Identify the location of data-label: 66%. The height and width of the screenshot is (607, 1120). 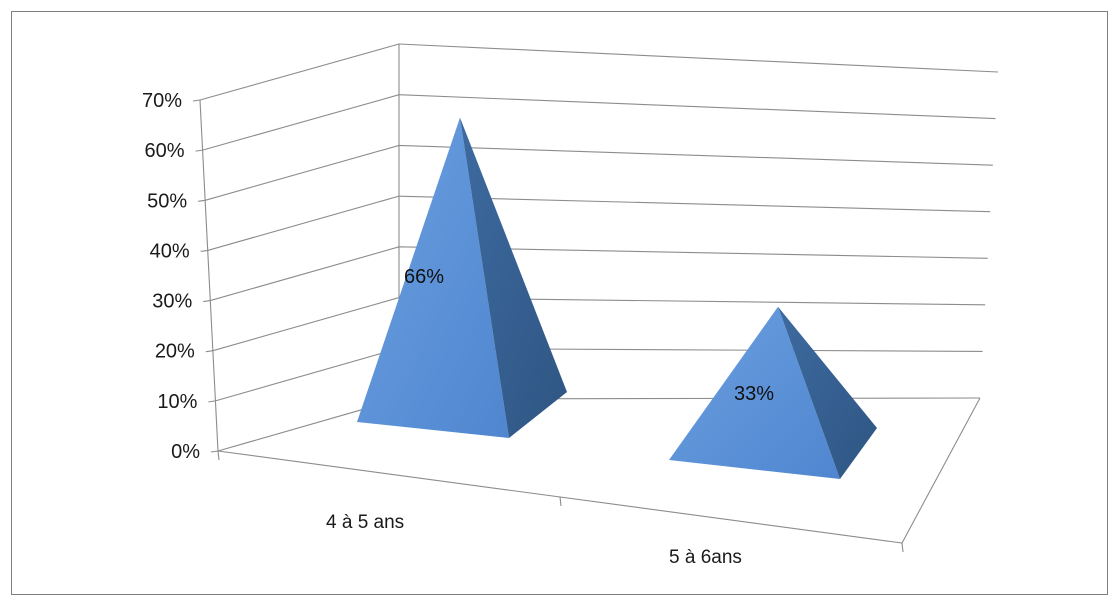
(424, 277).